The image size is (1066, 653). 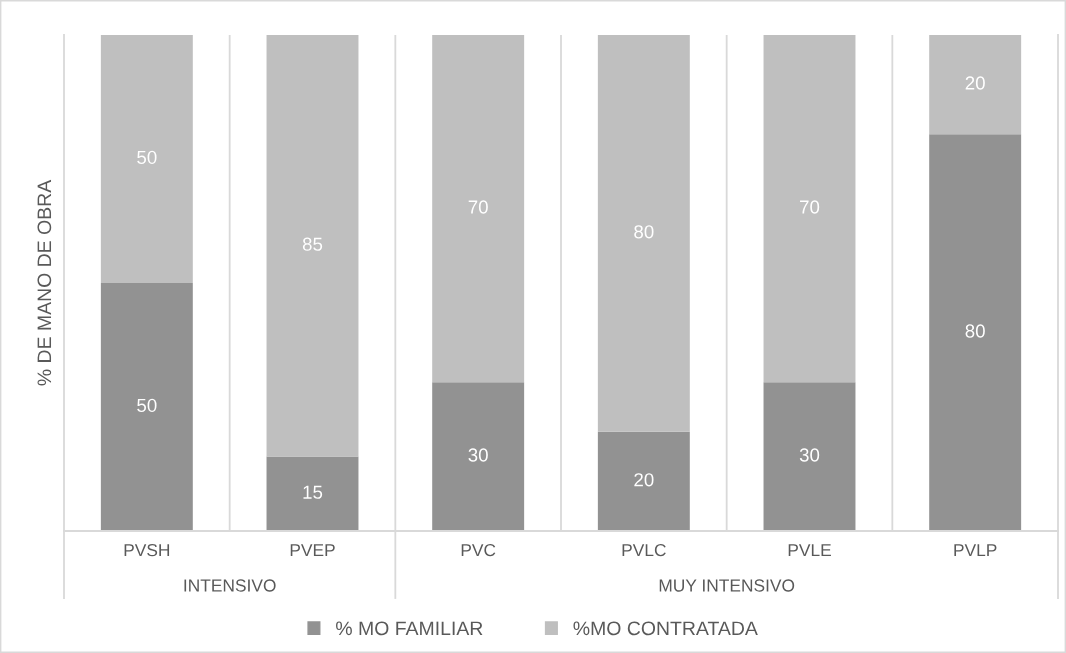 I want to click on x-tick-label: PVLP, so click(x=975, y=550).